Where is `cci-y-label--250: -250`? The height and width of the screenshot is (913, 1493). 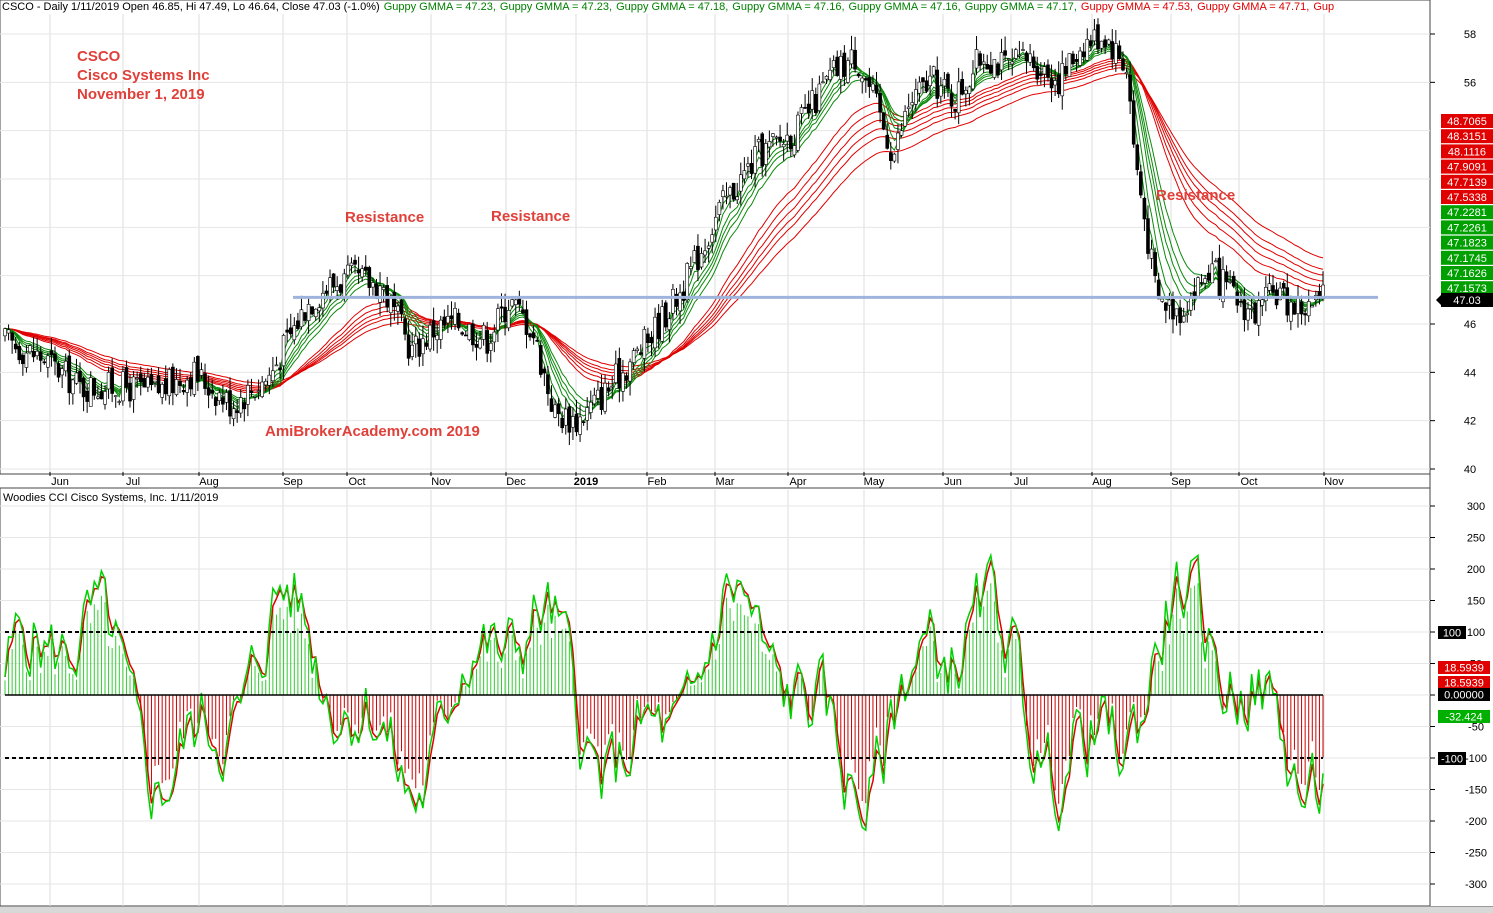
cci-y-label--250: -250 is located at coordinates (1476, 854).